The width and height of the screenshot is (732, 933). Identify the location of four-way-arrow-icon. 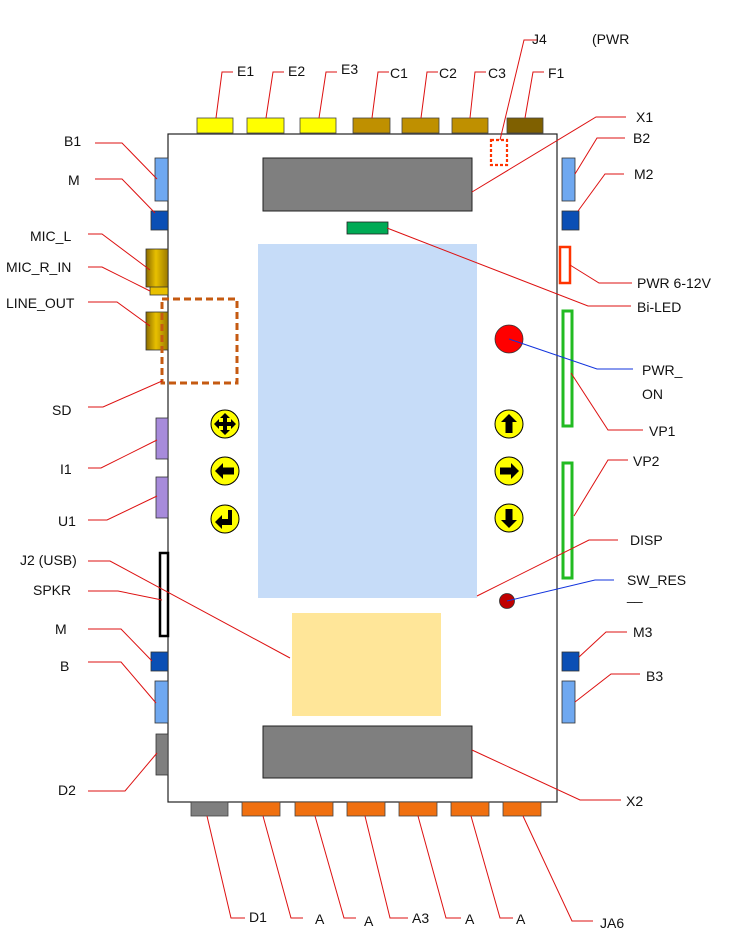
(225, 424).